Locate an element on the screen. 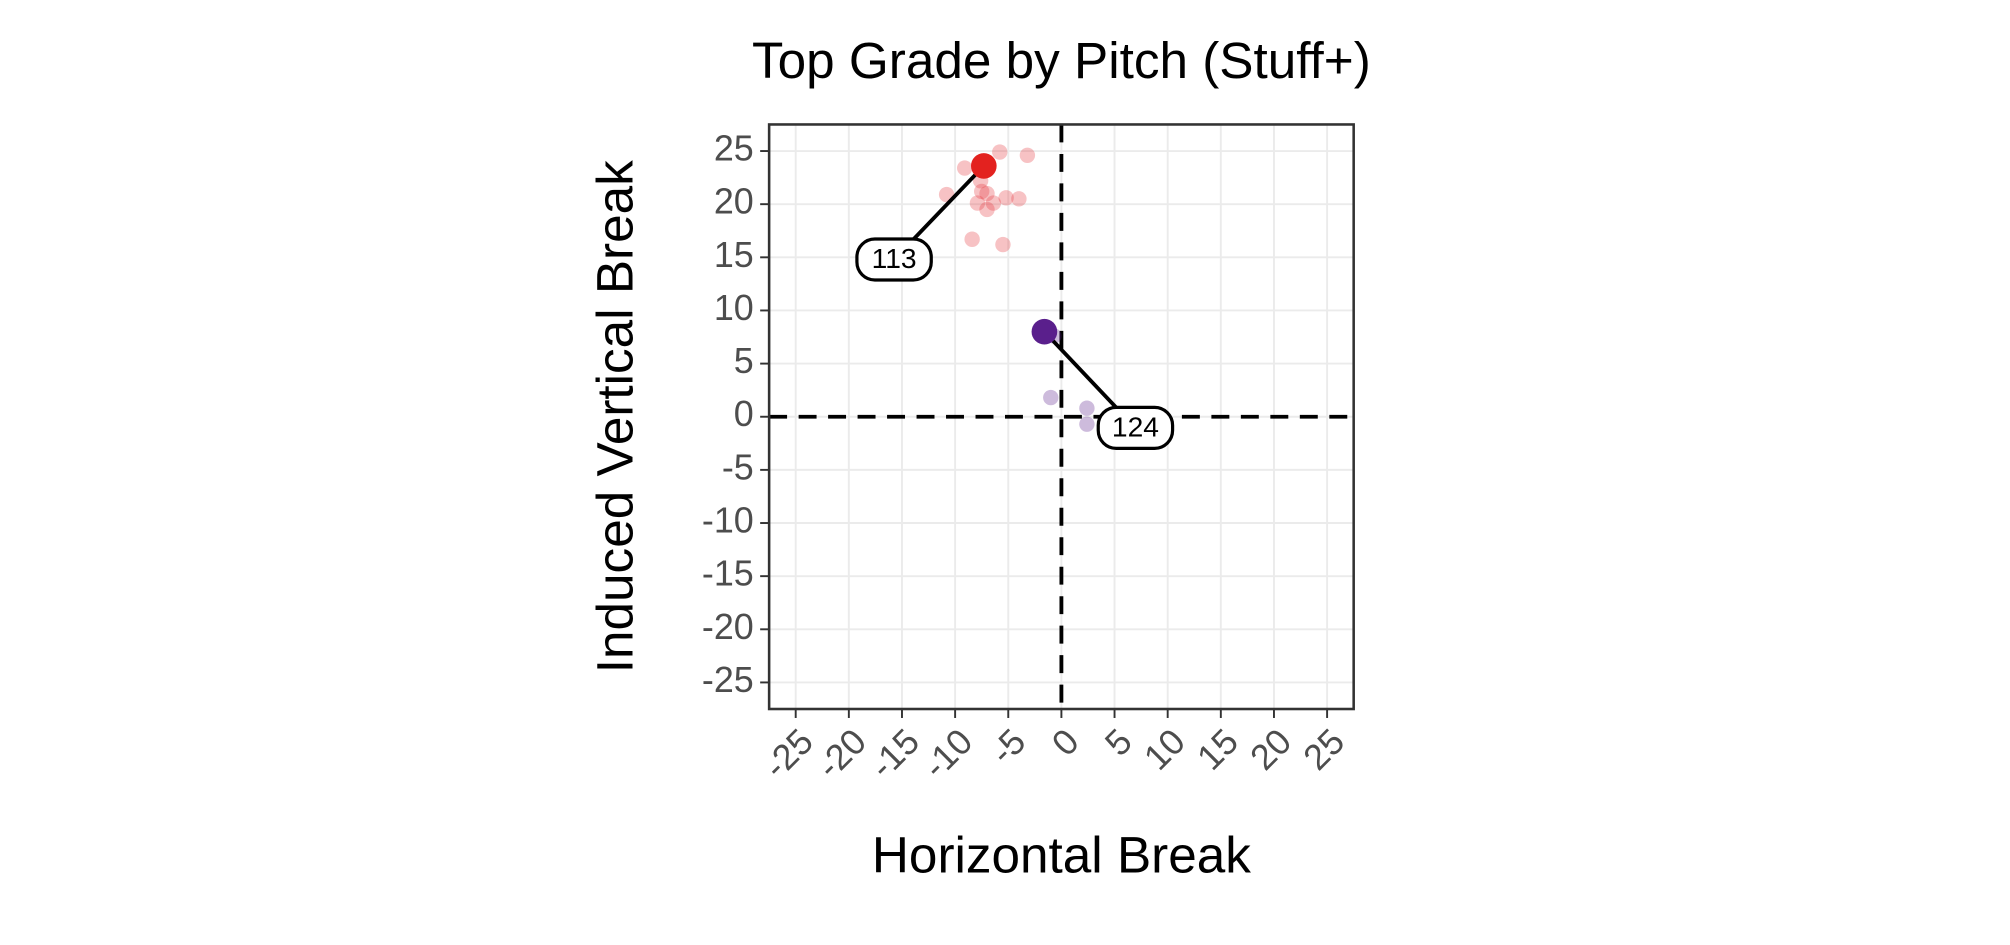 Image resolution: width=2010 pixels, height=945 pixels. y-tick-label: -25 is located at coordinates (728, 680).